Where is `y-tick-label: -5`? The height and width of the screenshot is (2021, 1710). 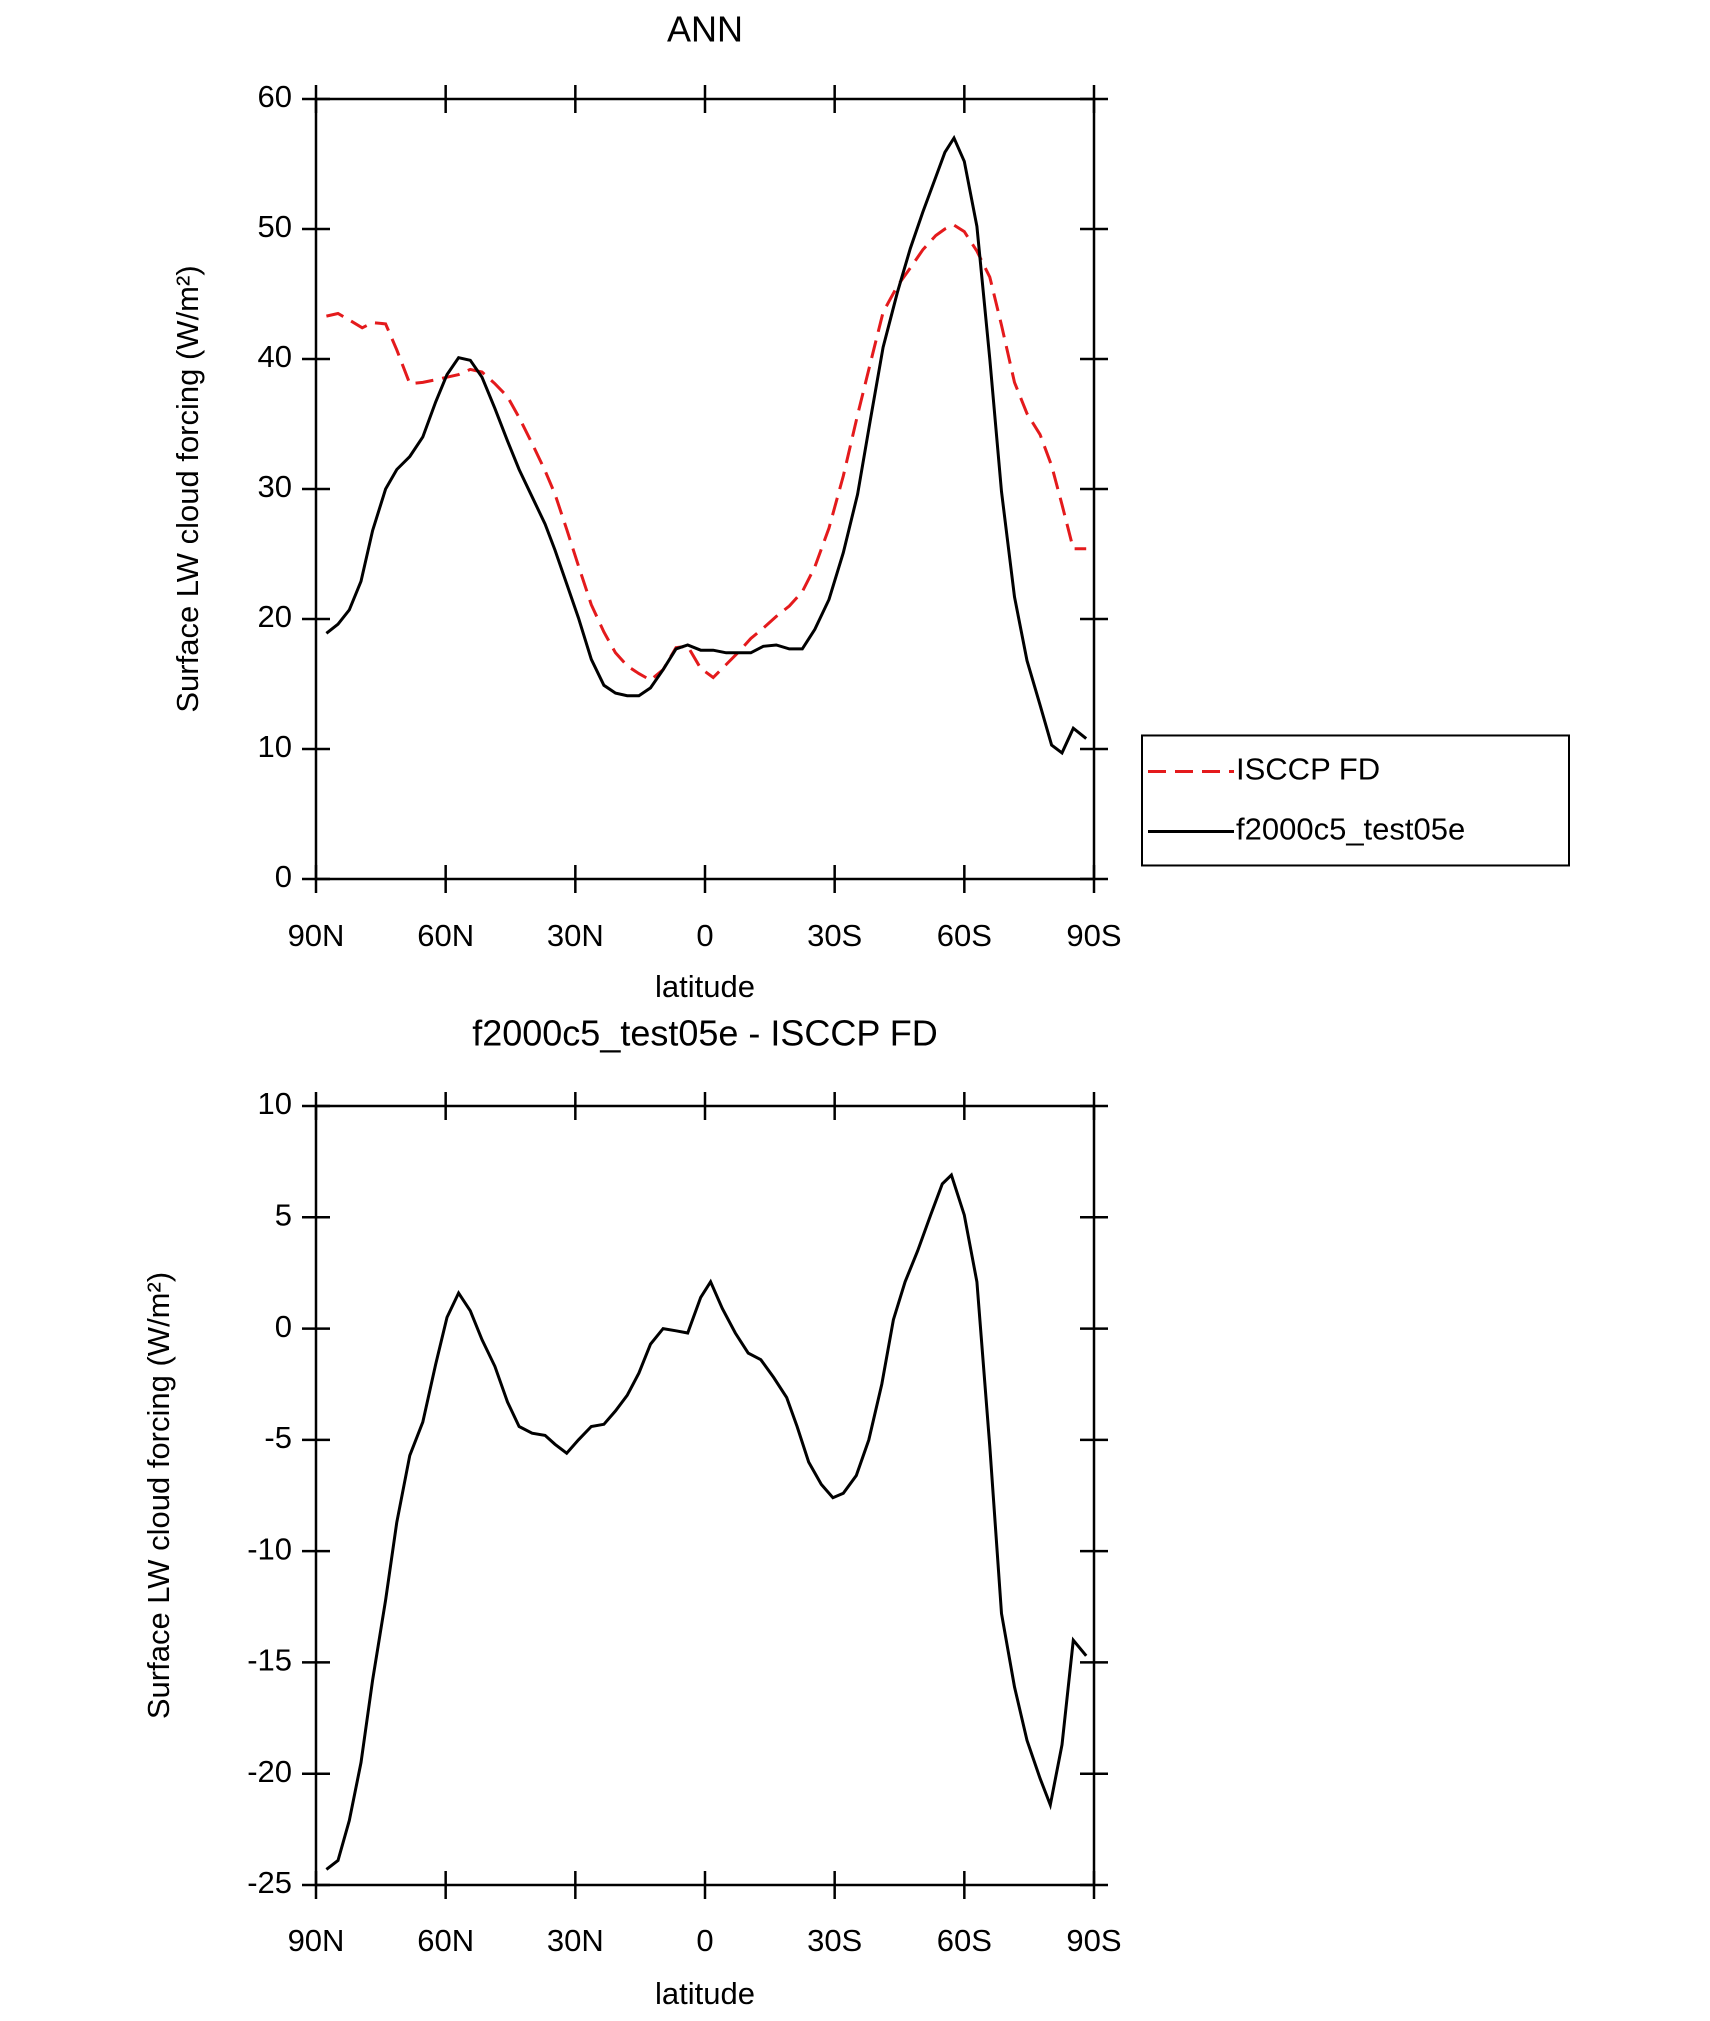 y-tick-label: -5 is located at coordinates (278, 1437).